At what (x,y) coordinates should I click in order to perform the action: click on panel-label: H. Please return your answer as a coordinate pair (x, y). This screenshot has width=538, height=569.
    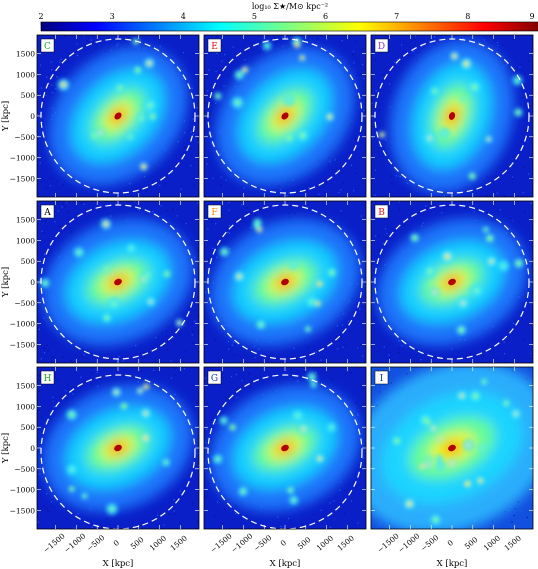
    Looking at the image, I should click on (47, 377).